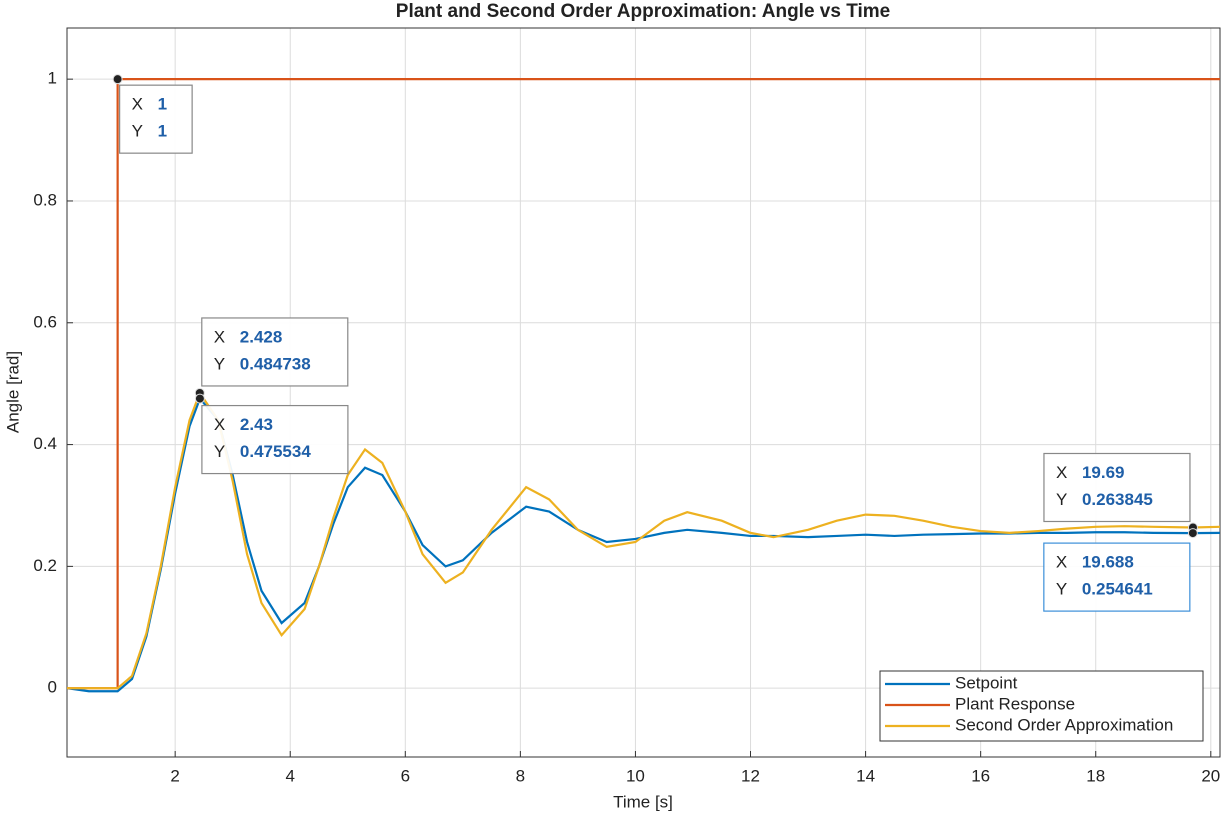 The width and height of the screenshot is (1225, 819). Describe the element at coordinates (986, 682) in the screenshot. I see `legend-label: Setpoint` at that location.